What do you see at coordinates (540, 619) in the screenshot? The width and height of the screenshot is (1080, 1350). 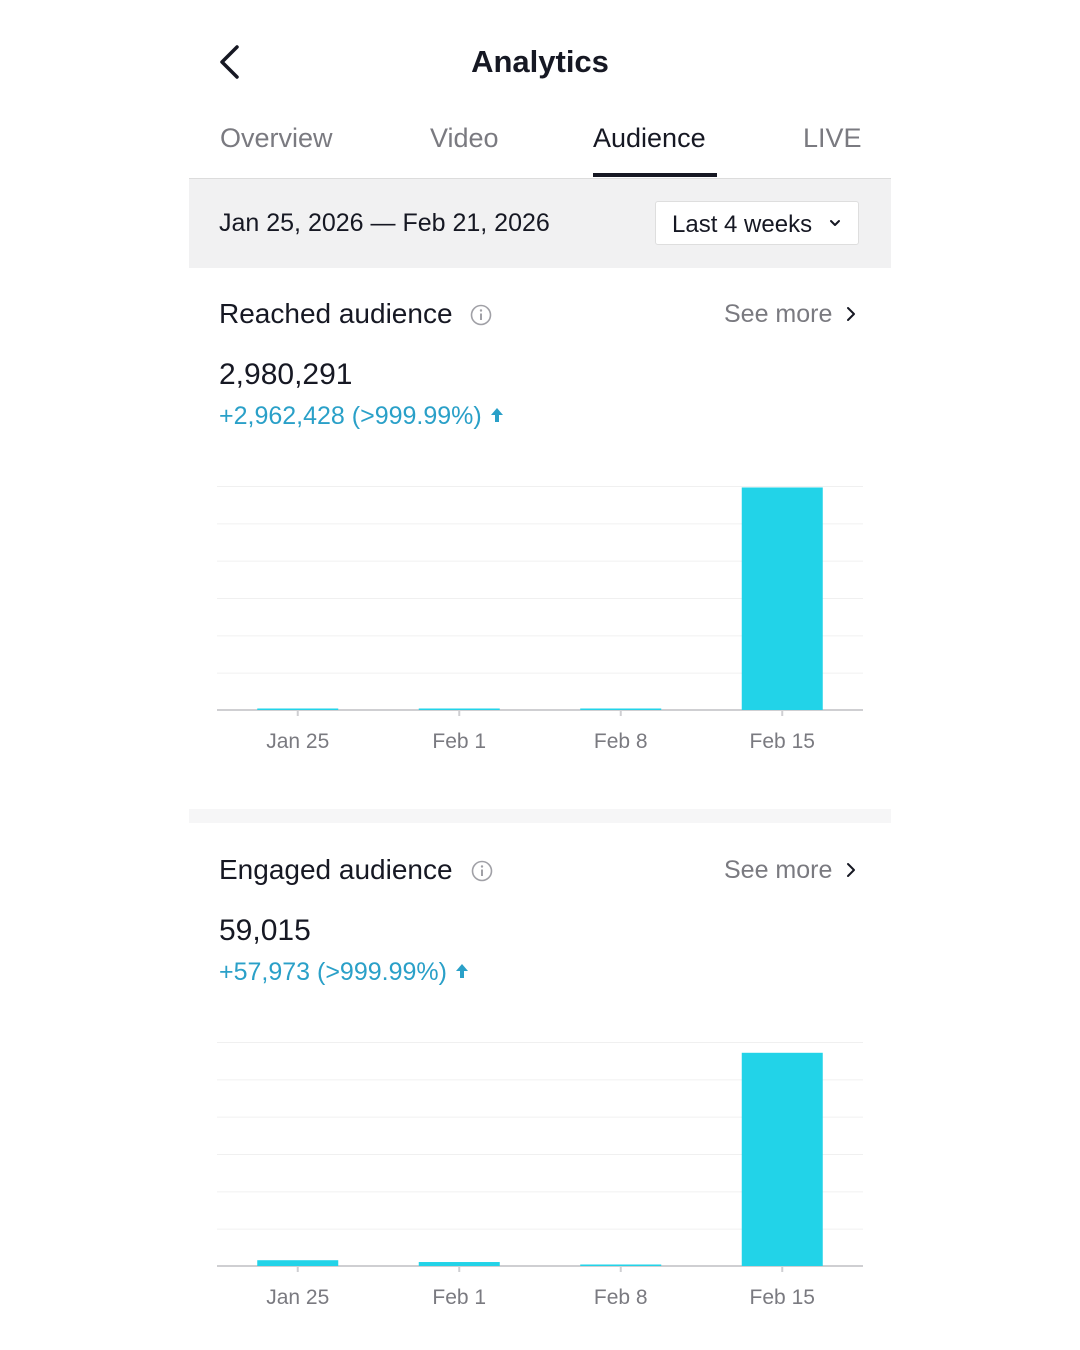 I see `reached-audience-chart: Jan 25 Feb 1 Feb 8 Feb 15` at bounding box center [540, 619].